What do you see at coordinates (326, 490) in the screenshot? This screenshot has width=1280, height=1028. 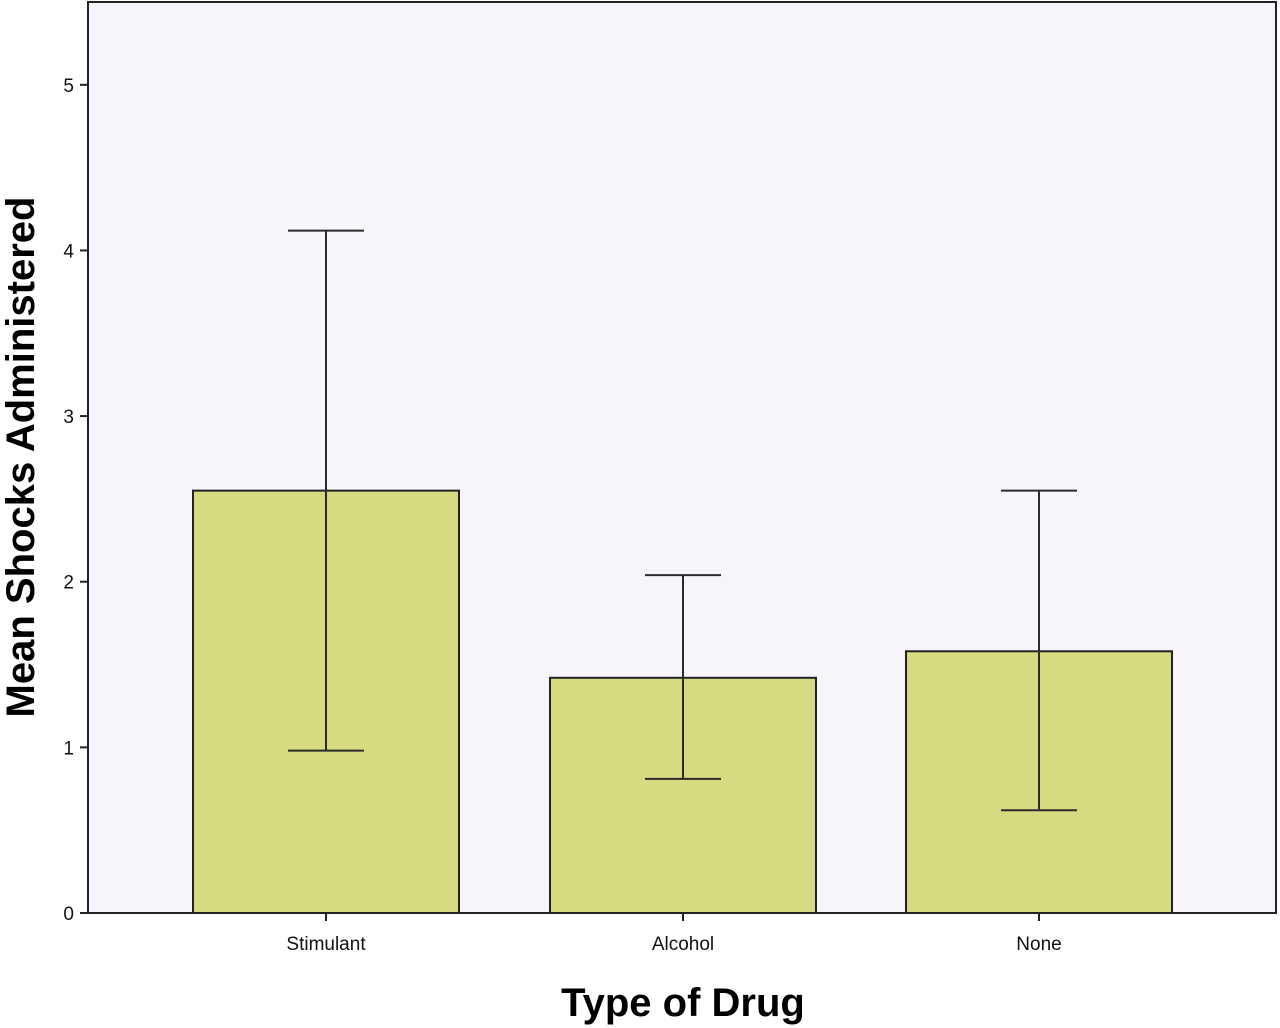 I see `error-bar-stimulant` at bounding box center [326, 490].